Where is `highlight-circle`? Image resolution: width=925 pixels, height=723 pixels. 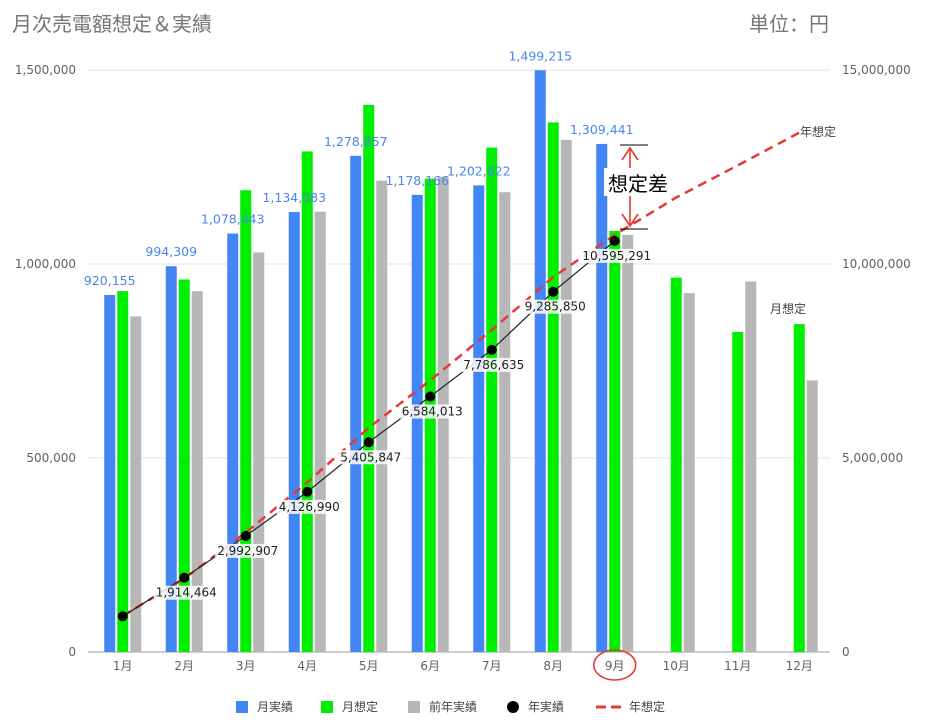 highlight-circle is located at coordinates (614, 665).